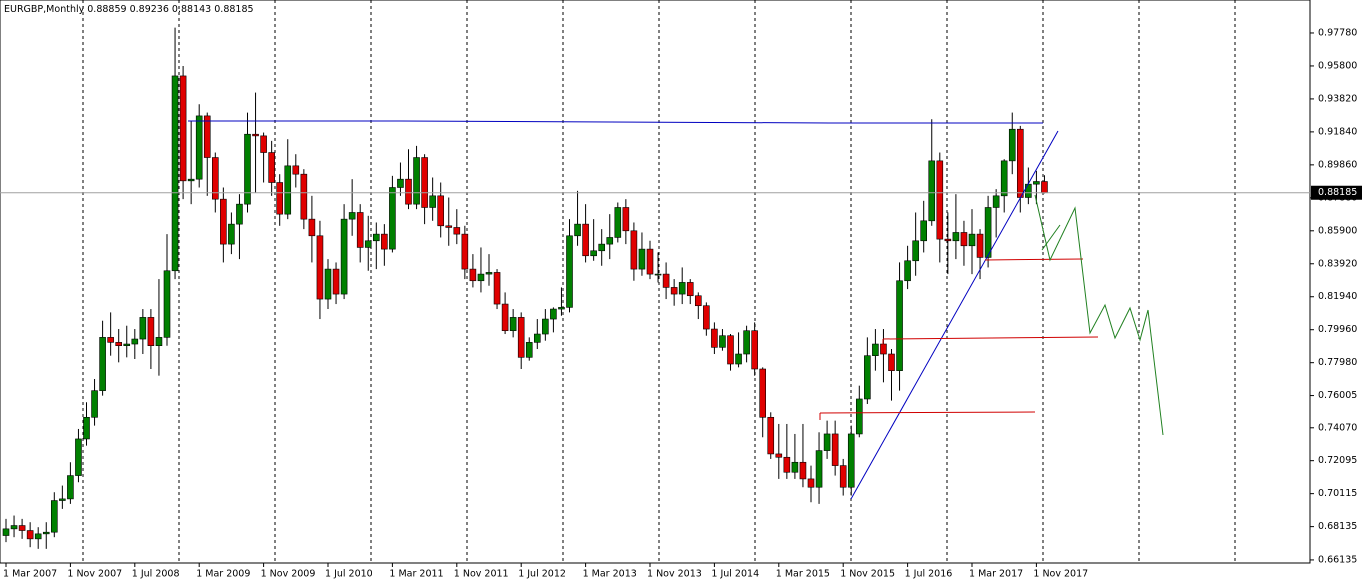 This screenshot has width=1362, height=585. Describe the element at coordinates (1337, 131) in the screenshot. I see `y-tick-label: 0.91840` at that location.